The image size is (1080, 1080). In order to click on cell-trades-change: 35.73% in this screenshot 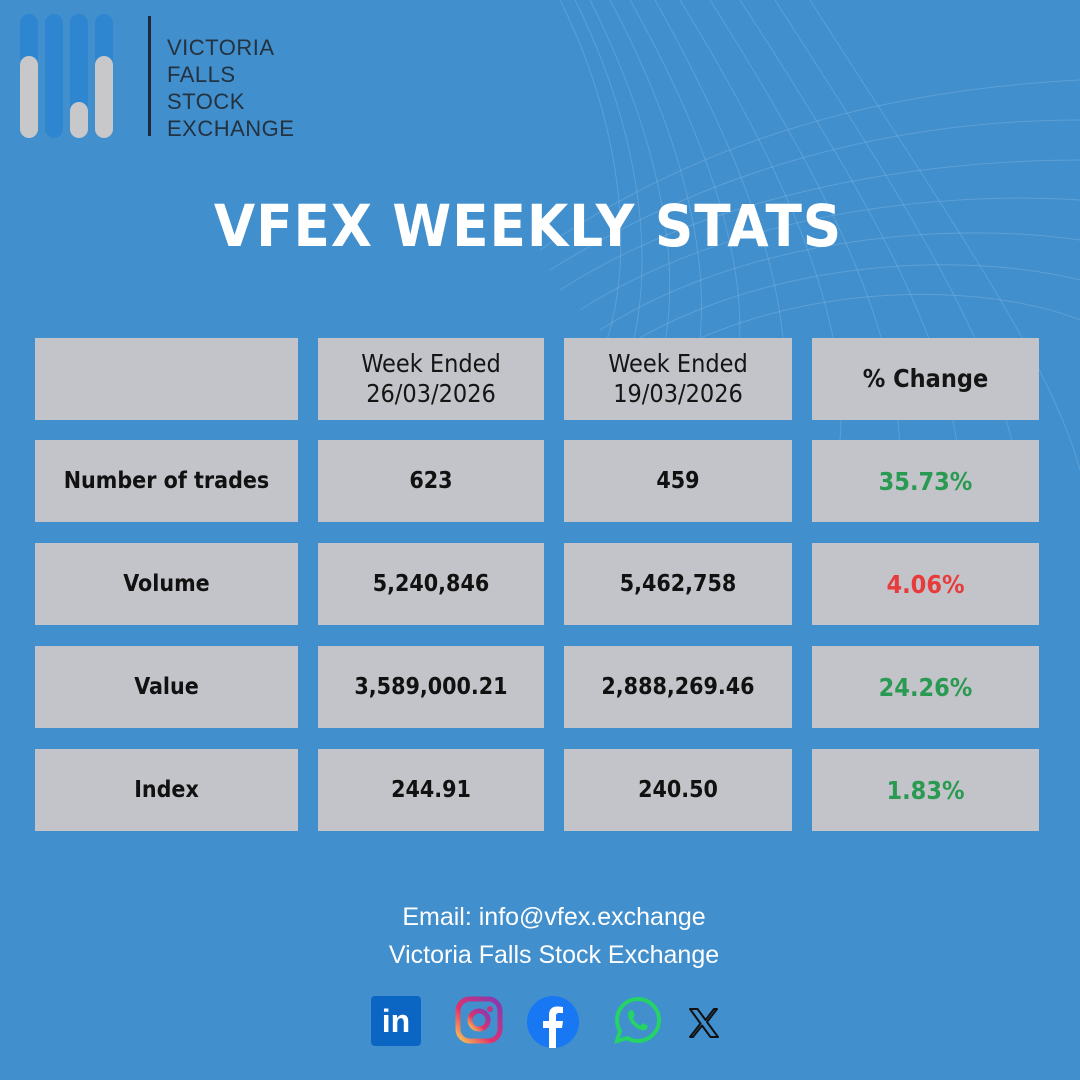, I will do `click(925, 481)`.